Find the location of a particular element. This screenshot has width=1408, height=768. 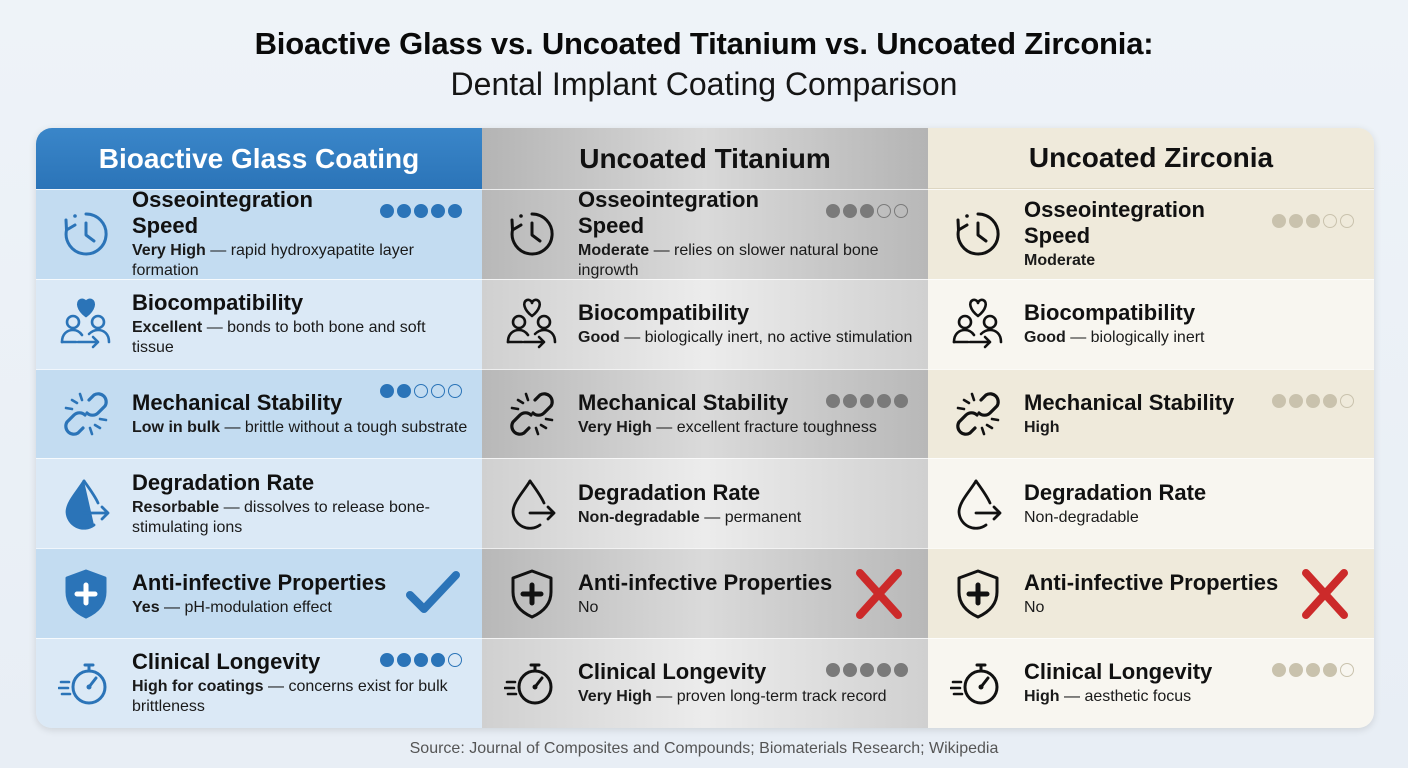

column-header: Bioactive Glass Coating is located at coordinates (259, 158).